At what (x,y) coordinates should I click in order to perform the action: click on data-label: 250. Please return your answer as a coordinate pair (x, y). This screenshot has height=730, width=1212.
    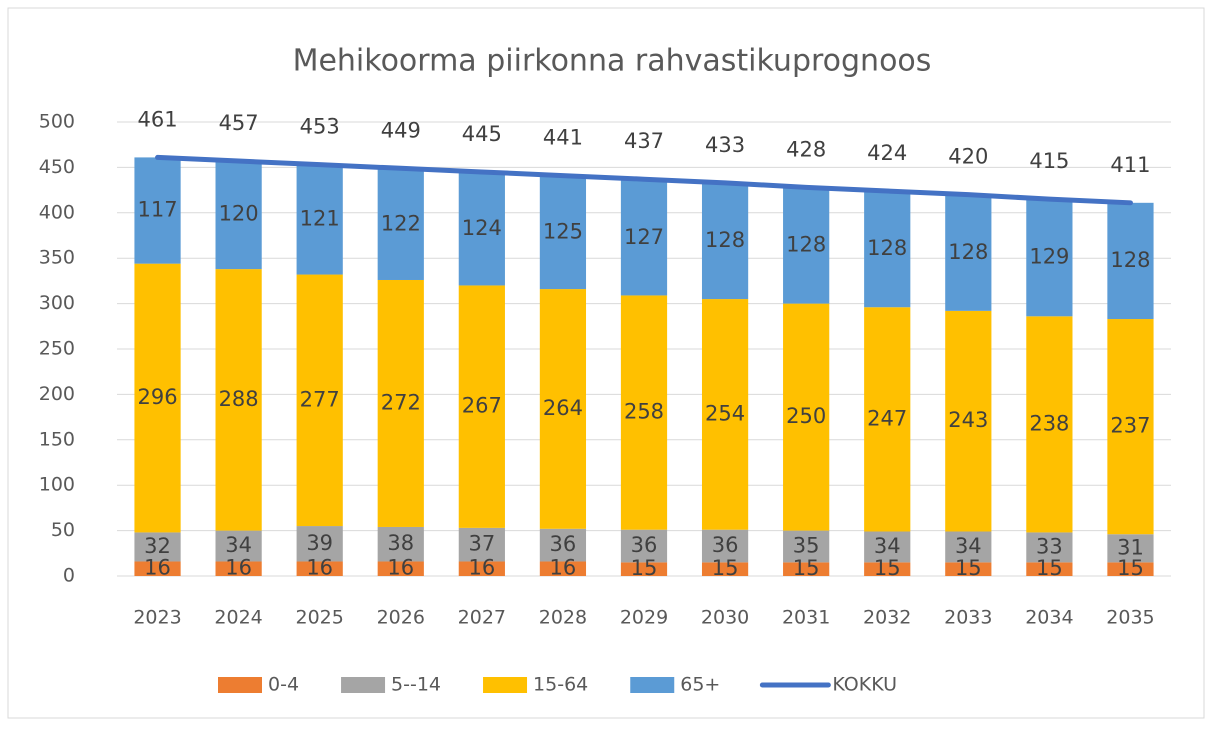
    Looking at the image, I should click on (806, 416).